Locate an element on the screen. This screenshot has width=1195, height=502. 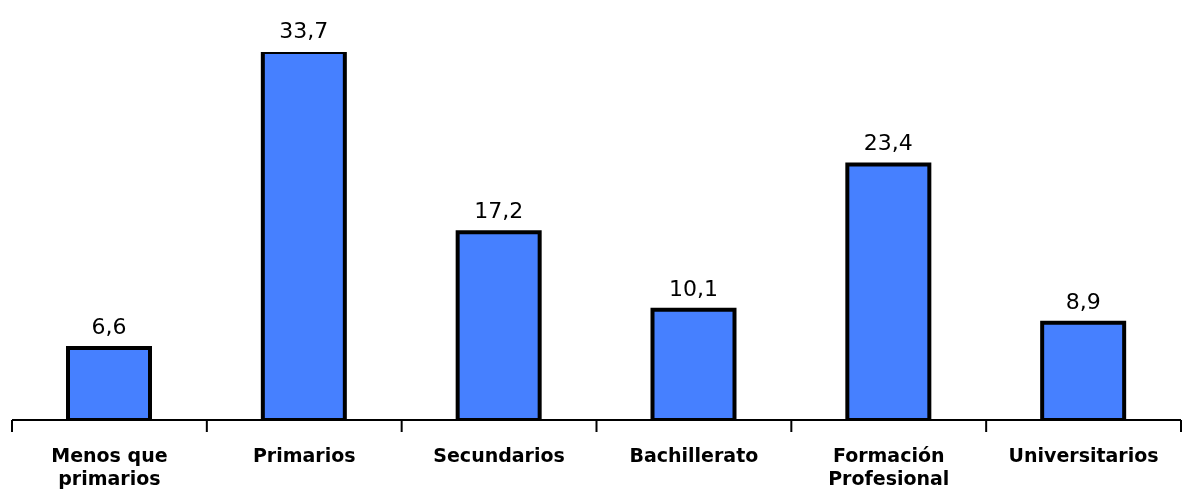
x-tick-label: Menos que primarios is located at coordinates (109, 466).